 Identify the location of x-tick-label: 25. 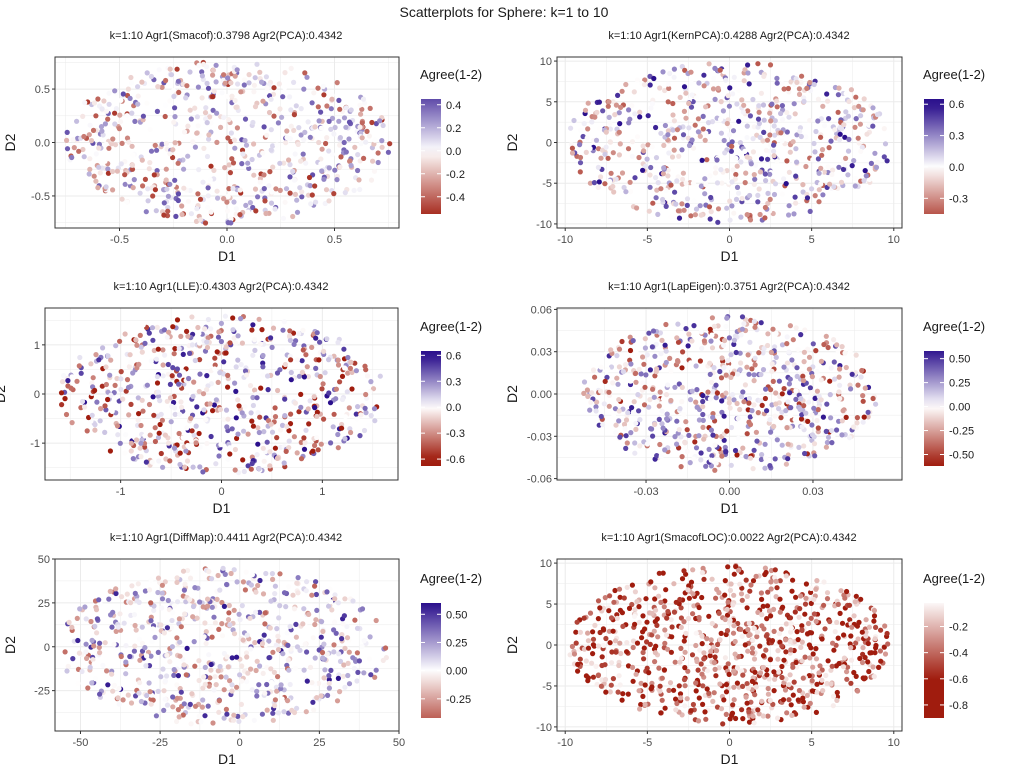
(319, 743).